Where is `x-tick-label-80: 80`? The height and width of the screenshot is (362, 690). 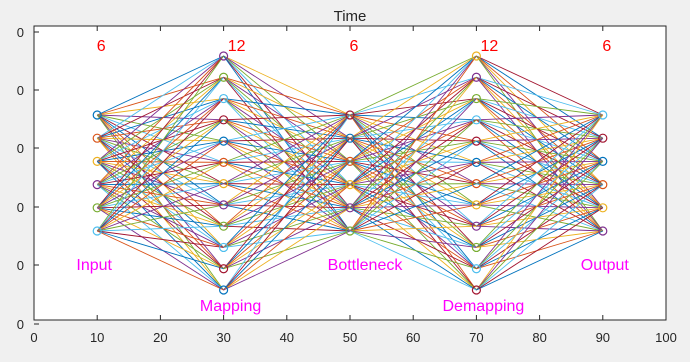
x-tick-label-80: 80 is located at coordinates (539, 337).